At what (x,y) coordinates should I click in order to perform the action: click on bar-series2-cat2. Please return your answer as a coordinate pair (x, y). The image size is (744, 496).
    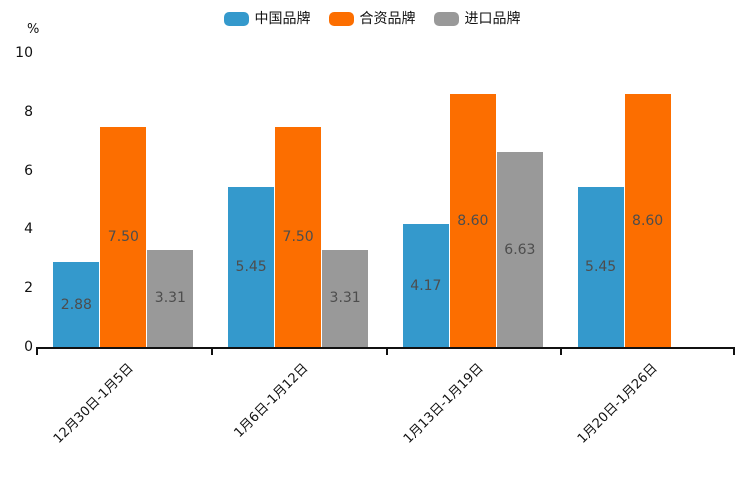
    Looking at the image, I should click on (298, 236).